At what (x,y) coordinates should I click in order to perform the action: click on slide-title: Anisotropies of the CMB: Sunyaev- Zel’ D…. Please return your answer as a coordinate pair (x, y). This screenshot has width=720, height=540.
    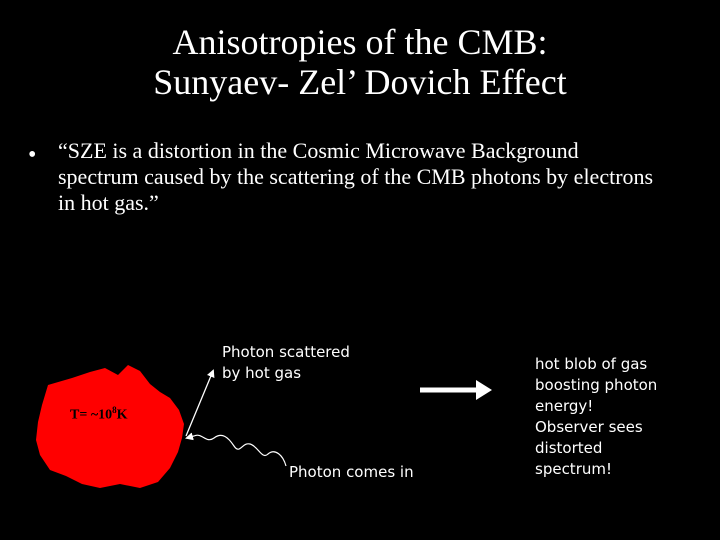
    Looking at the image, I should click on (360, 62).